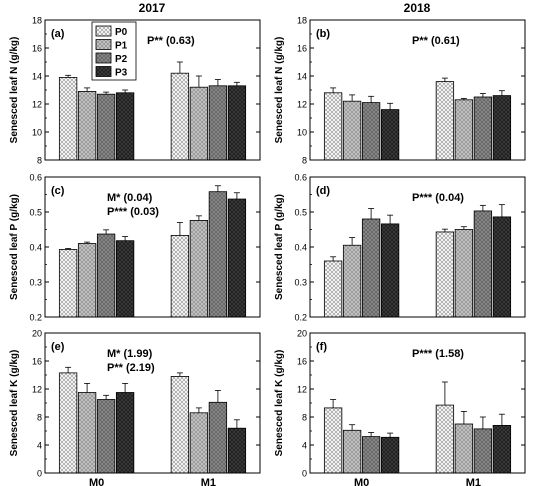 The width and height of the screenshot is (550, 486). I want to click on legend: P0 P1 P2 P3, so click(114, 51).